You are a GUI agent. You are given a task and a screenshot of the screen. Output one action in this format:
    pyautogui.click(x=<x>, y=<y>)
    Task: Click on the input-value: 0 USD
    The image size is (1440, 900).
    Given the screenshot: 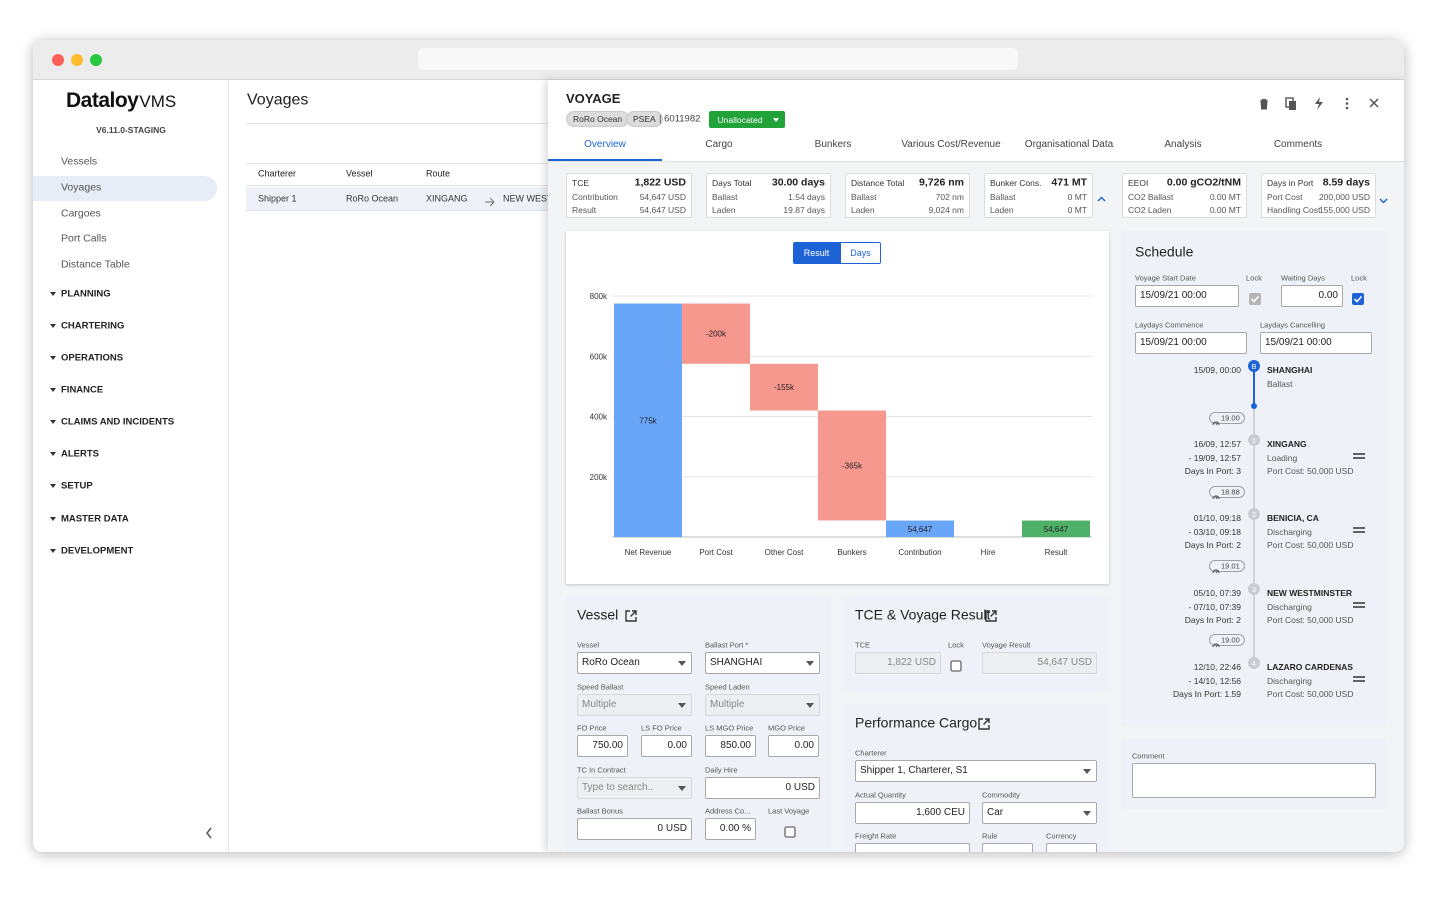 What is the action you would take?
    pyautogui.click(x=800, y=787)
    